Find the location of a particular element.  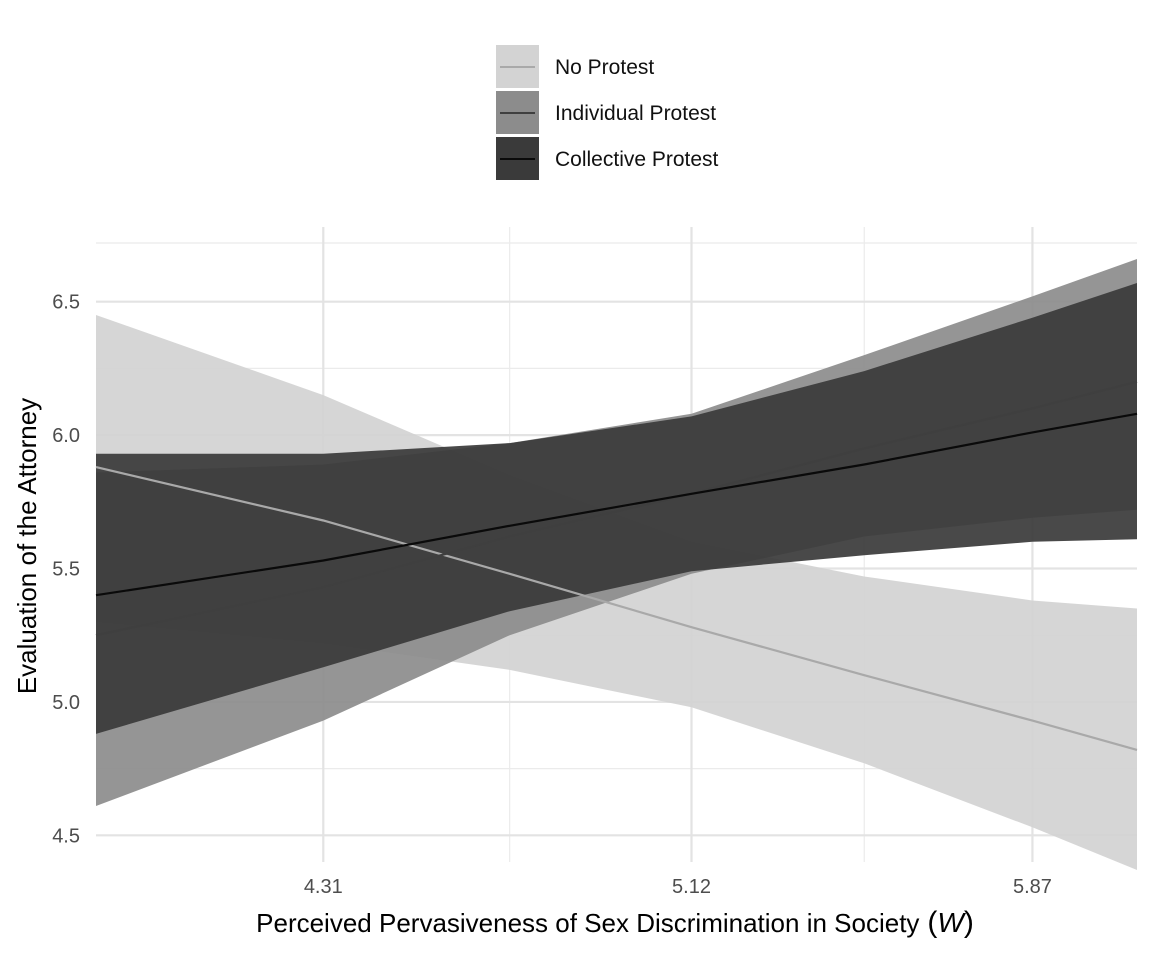

legend-label: No Protest is located at coordinates (605, 67).